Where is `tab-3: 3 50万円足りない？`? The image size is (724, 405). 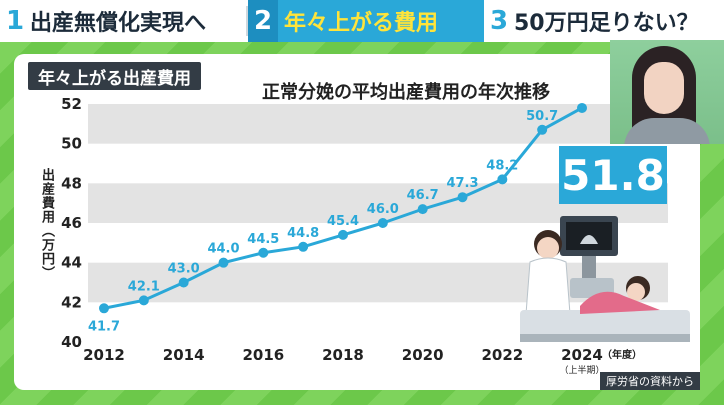 tab-3: 3 50万円足りない？ is located at coordinates (604, 21).